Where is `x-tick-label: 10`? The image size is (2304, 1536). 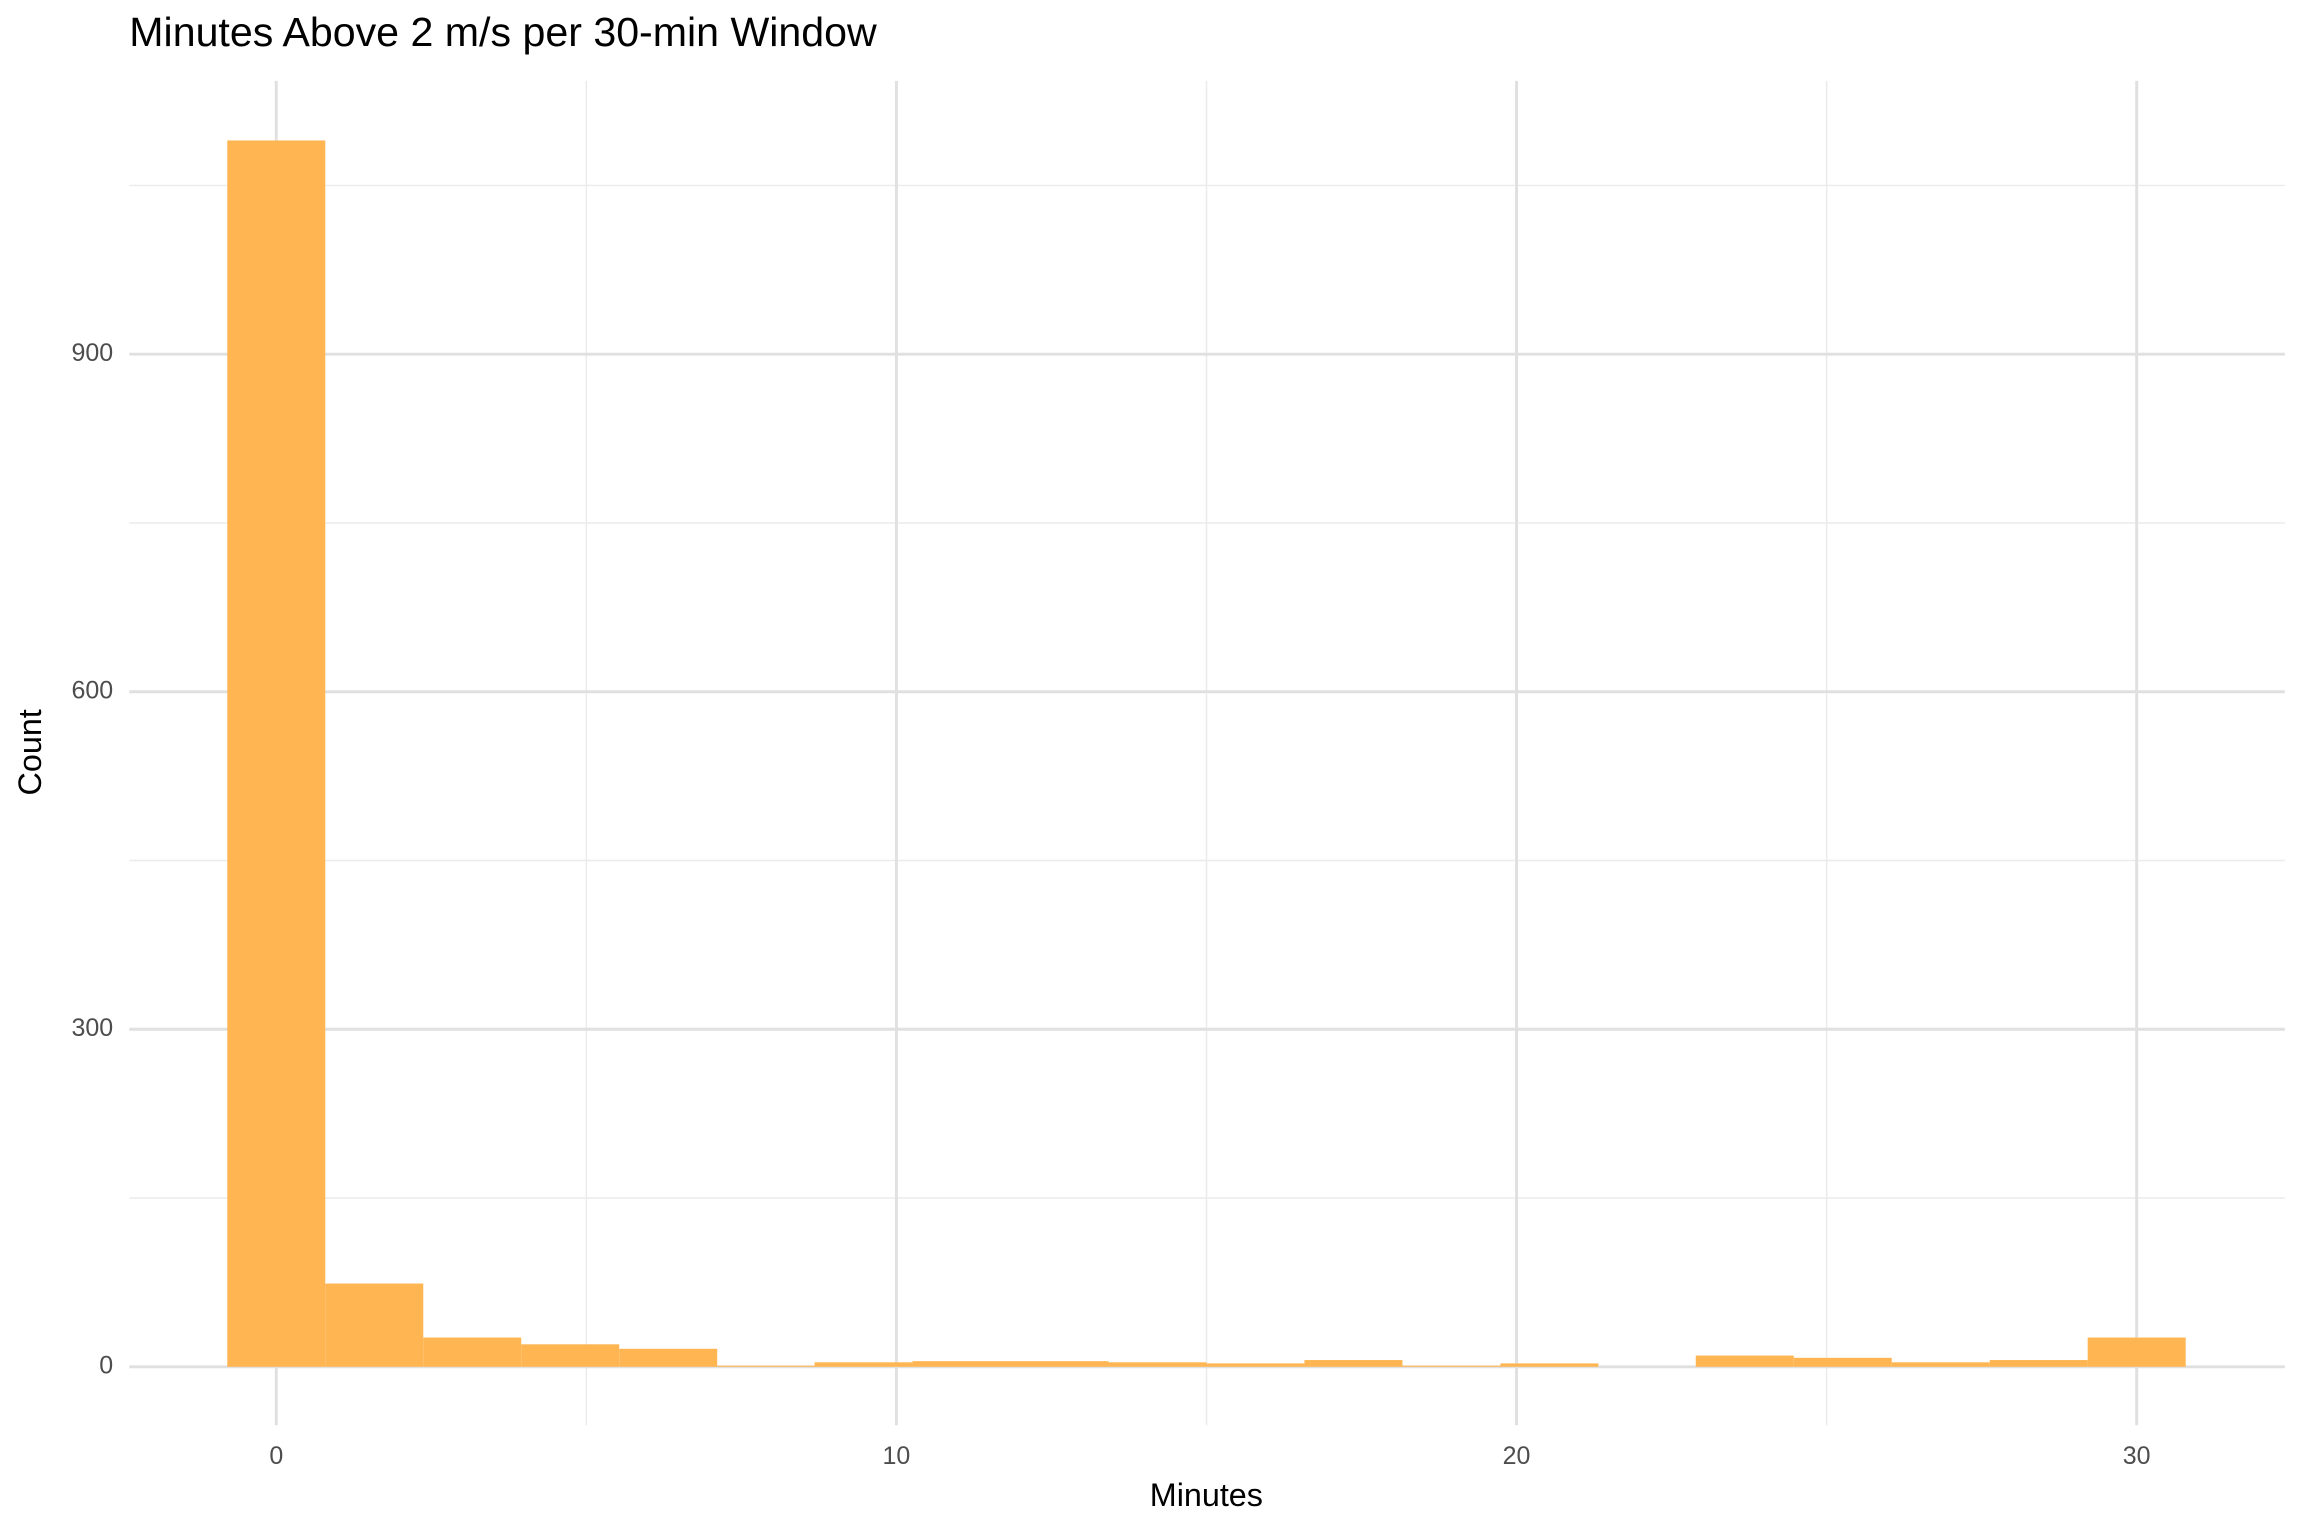
x-tick-label: 10 is located at coordinates (897, 1456).